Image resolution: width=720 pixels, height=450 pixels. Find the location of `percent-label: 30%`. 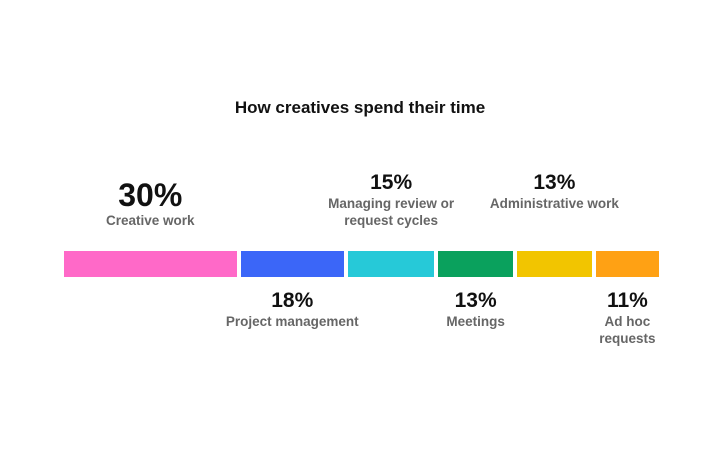

percent-label: 30% is located at coordinates (150, 195).